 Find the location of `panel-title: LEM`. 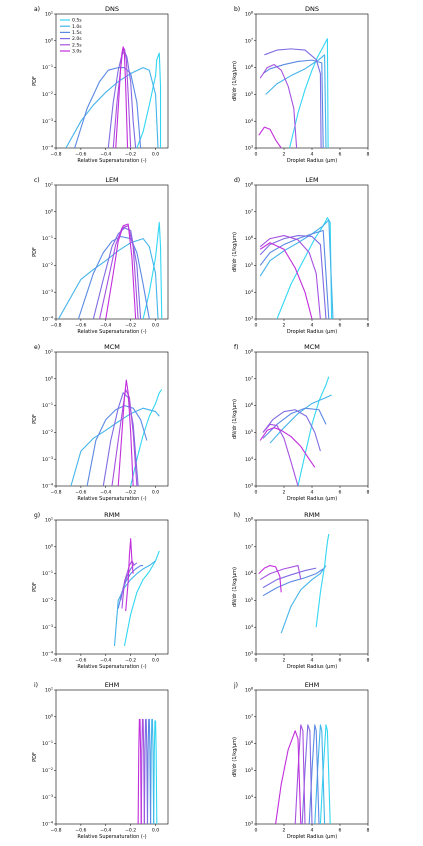

panel-title: LEM is located at coordinates (111, 180).